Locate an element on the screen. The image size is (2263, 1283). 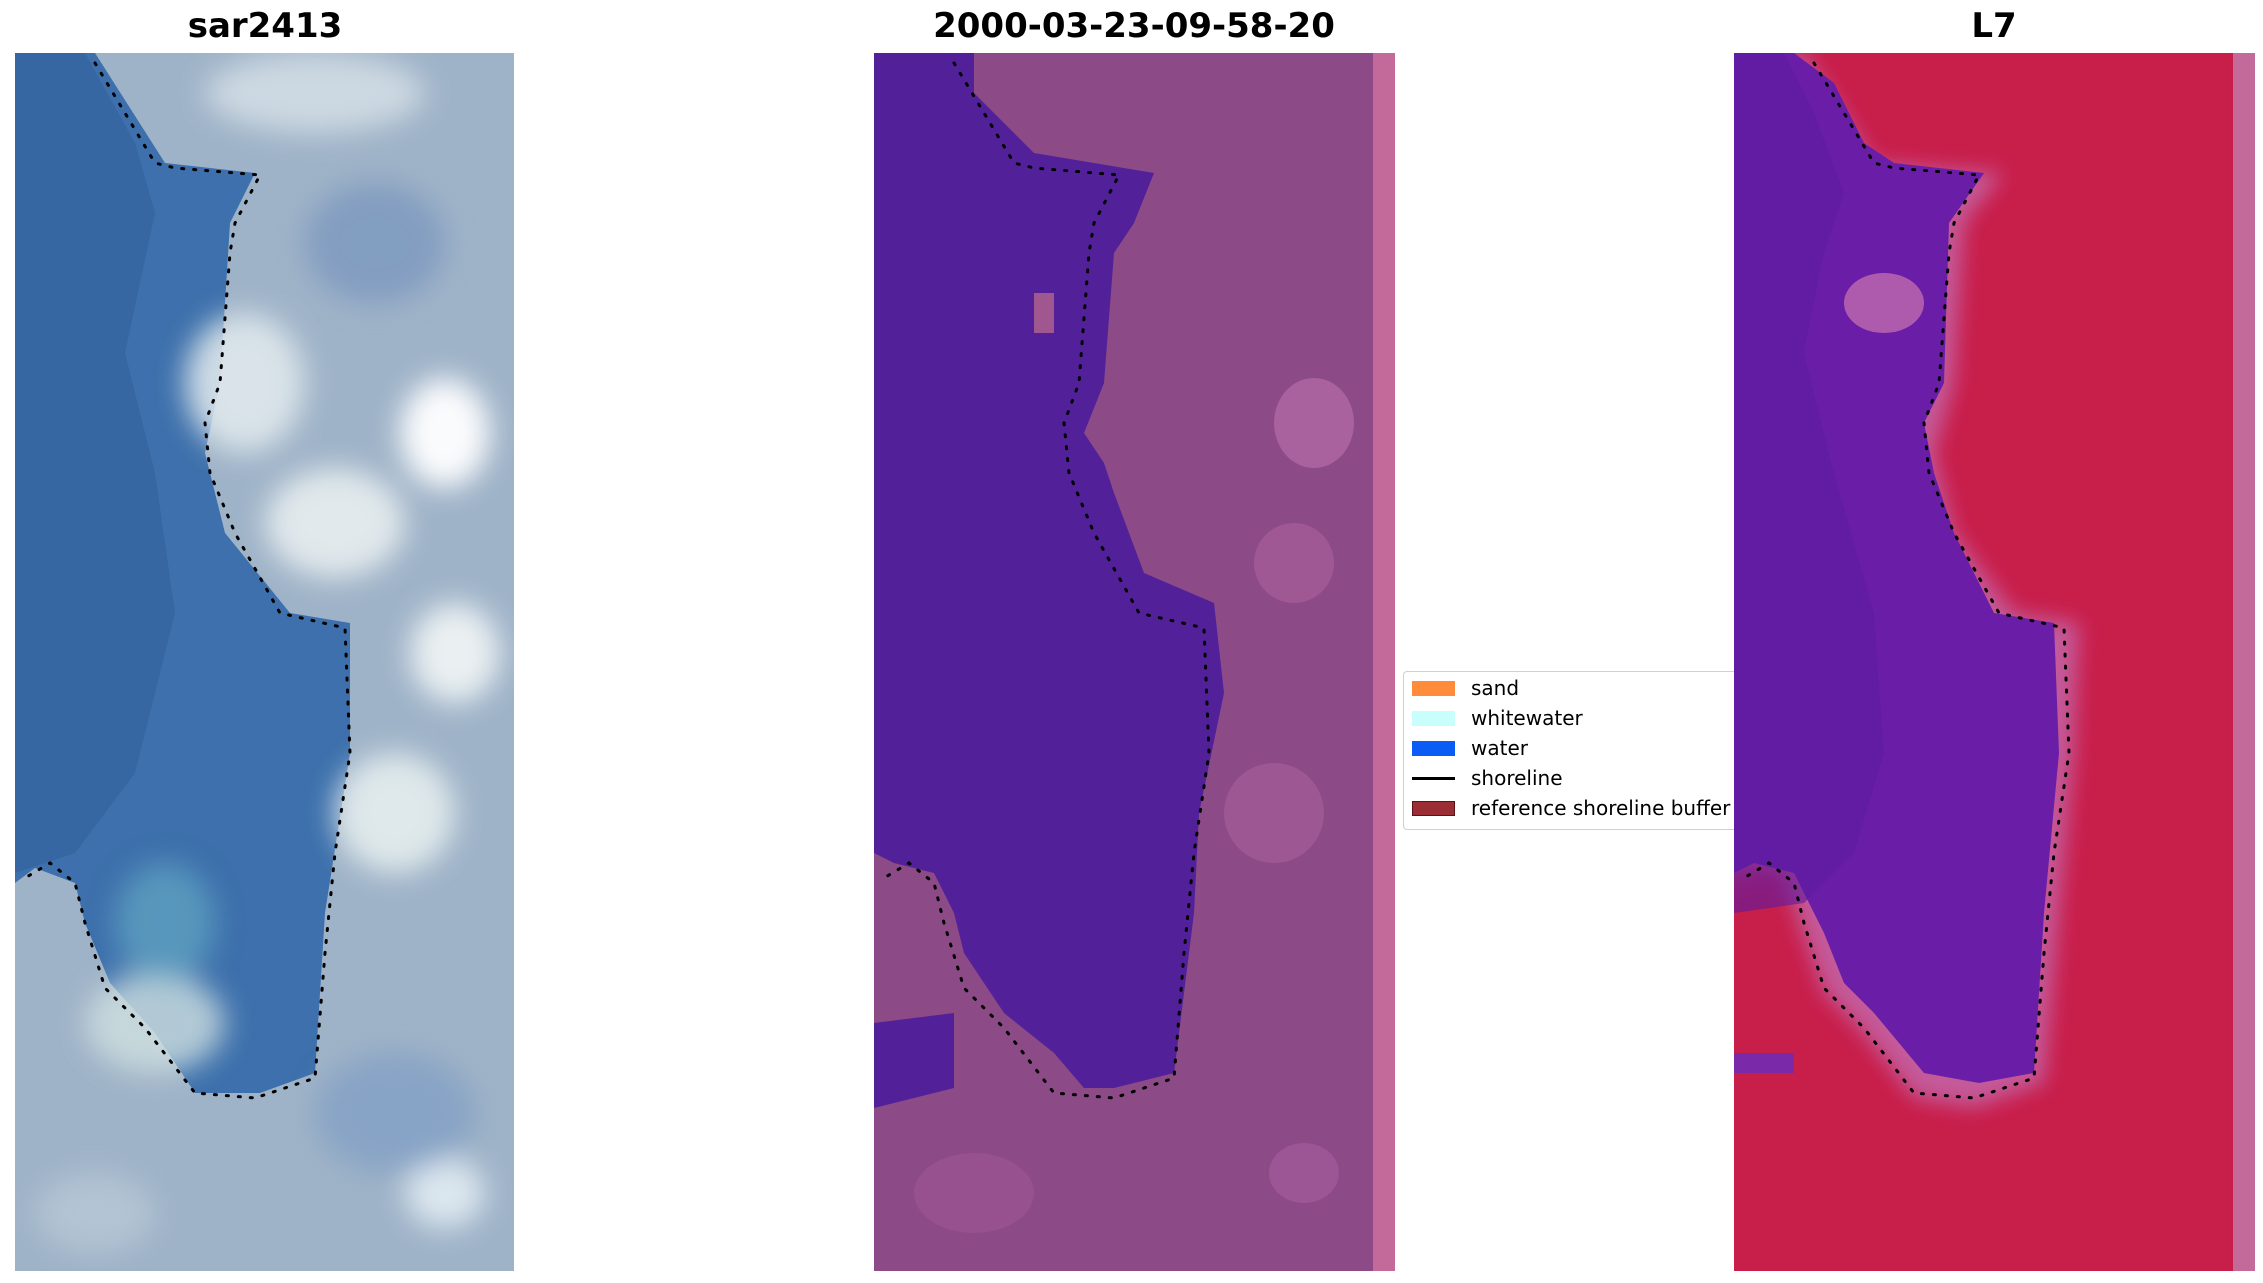
whitewater-swatch is located at coordinates (1433, 718).